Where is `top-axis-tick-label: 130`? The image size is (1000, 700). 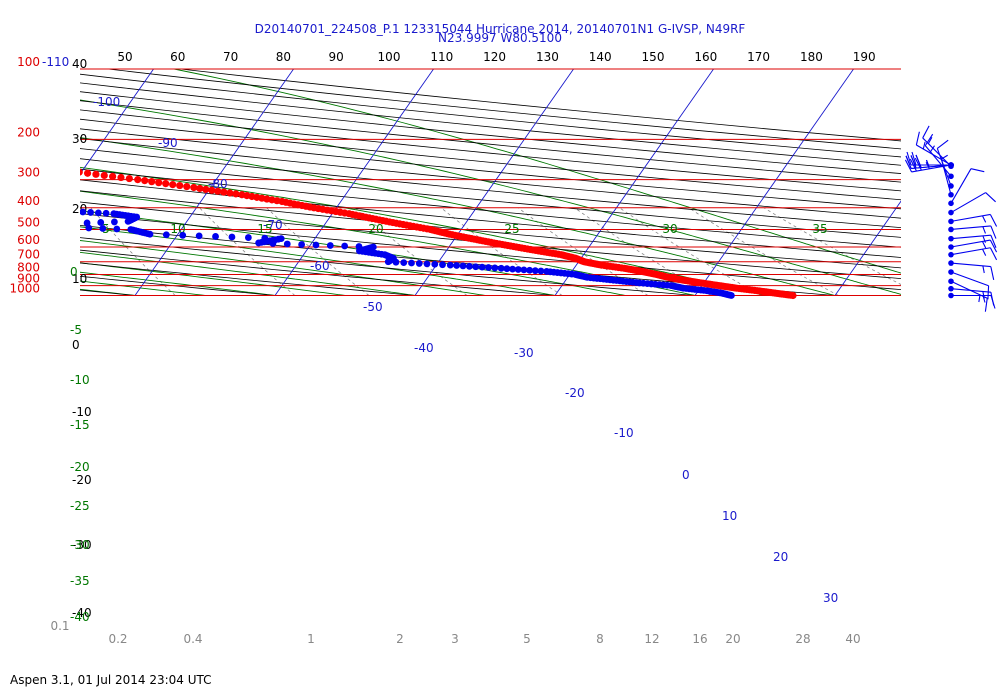 top-axis-tick-label: 130 is located at coordinates (547, 57).